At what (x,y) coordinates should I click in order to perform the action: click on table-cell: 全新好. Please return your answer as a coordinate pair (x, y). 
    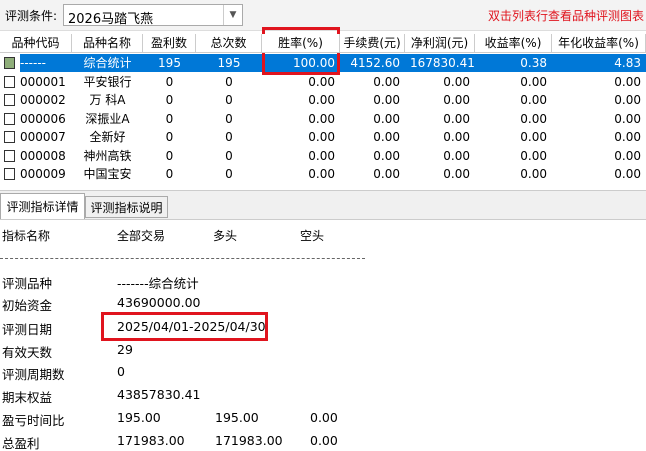
    Looking at the image, I should click on (107, 137).